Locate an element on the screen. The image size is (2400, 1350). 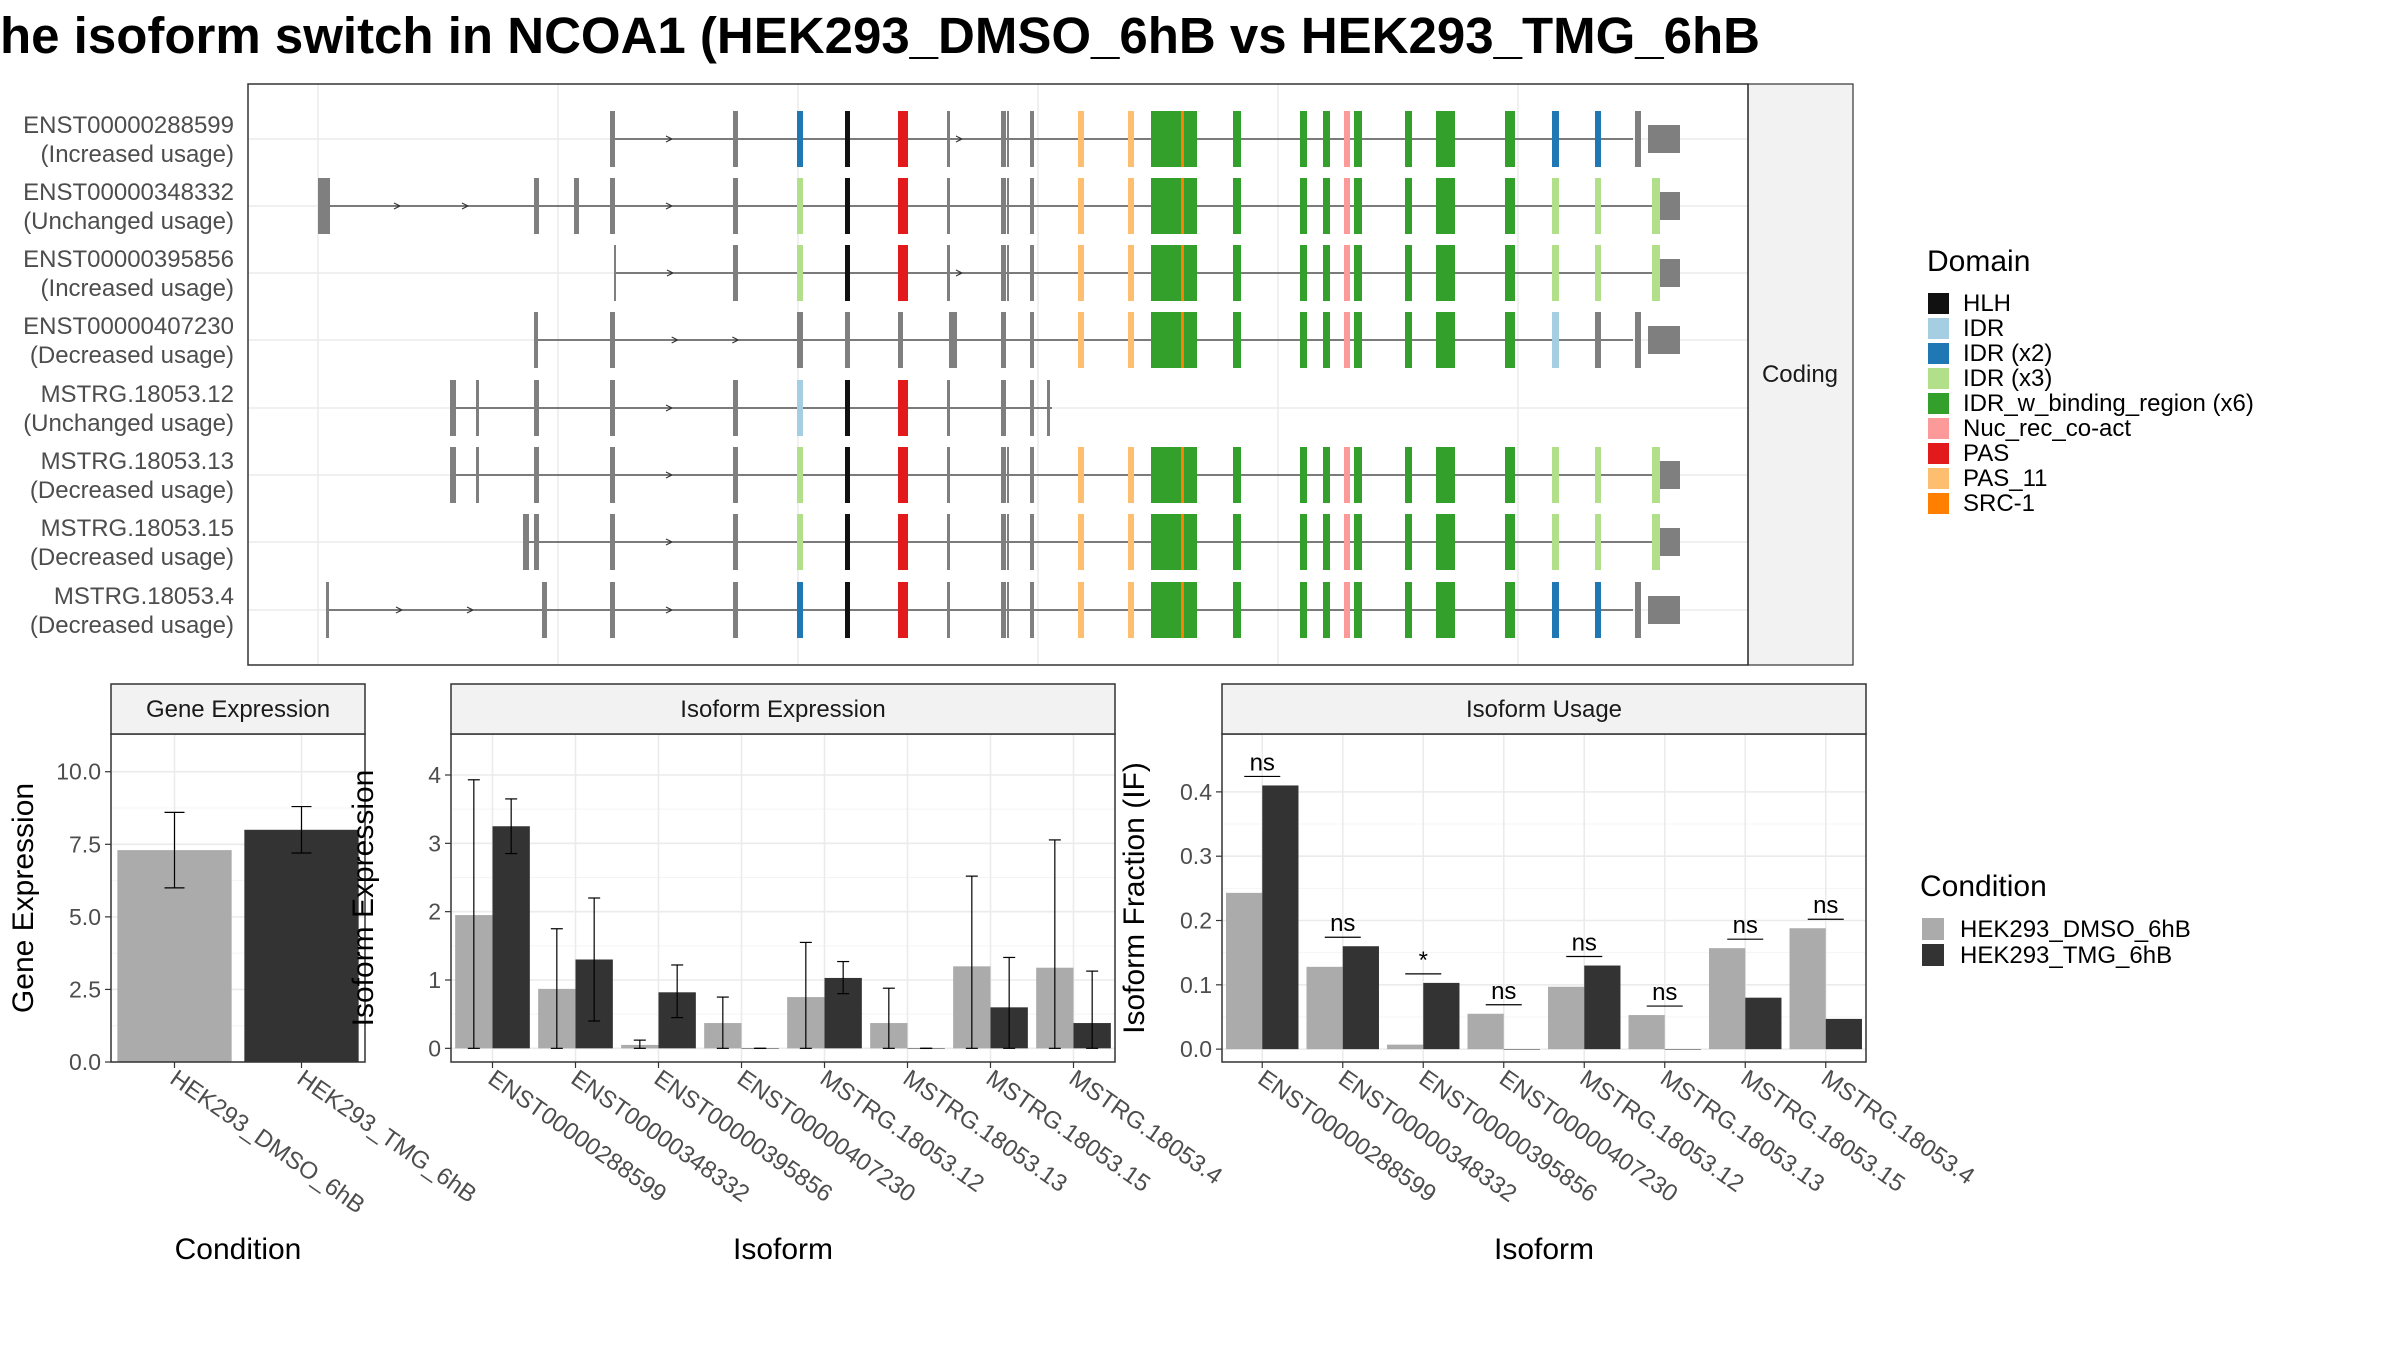
domain-legend-label: PAS_11 is located at coordinates (2005, 478).